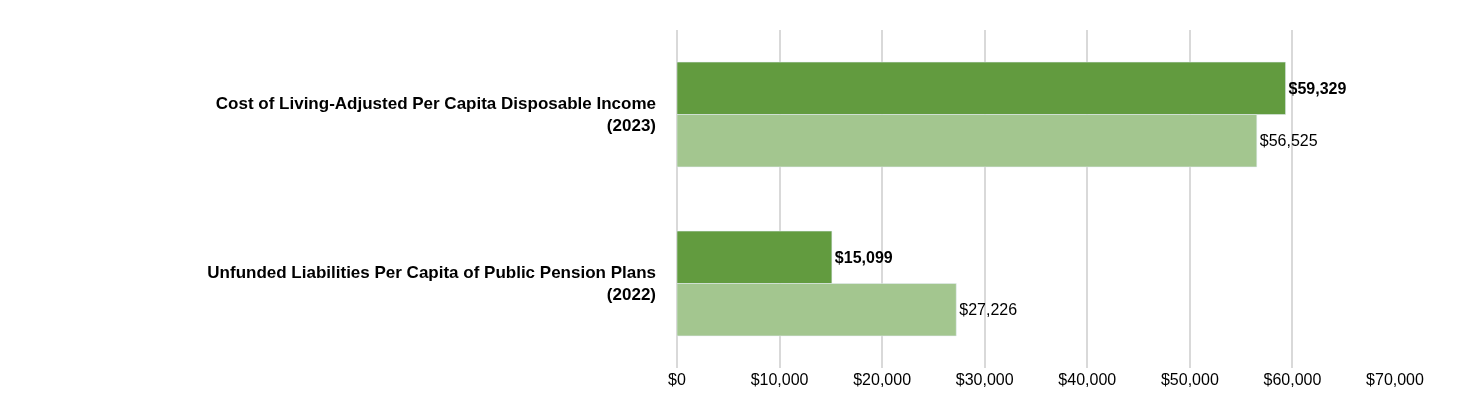 This screenshot has height=413, width=1473. What do you see at coordinates (1087, 379) in the screenshot?
I see `x-tick-label: $40,000` at bounding box center [1087, 379].